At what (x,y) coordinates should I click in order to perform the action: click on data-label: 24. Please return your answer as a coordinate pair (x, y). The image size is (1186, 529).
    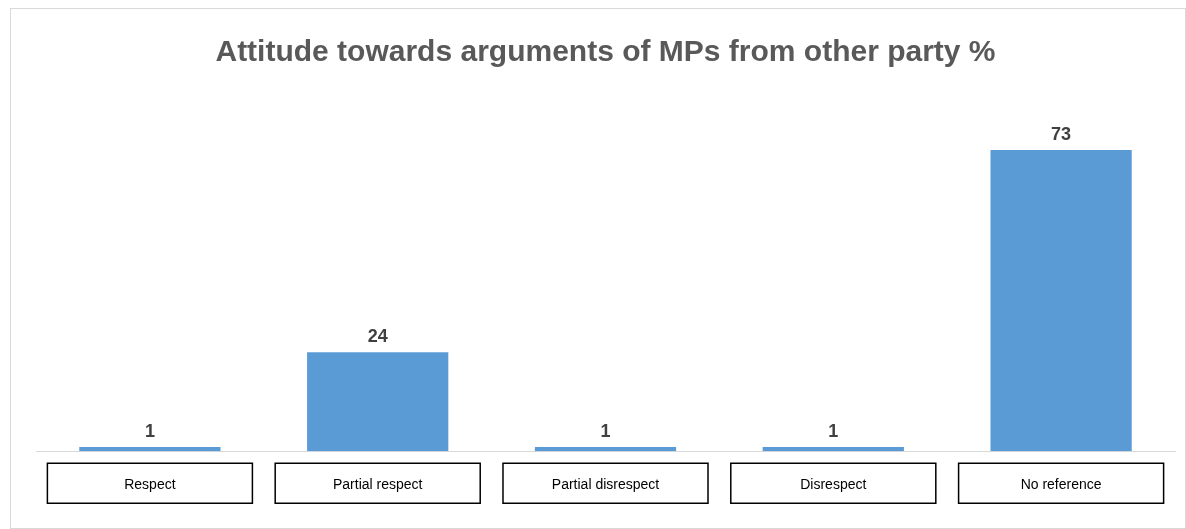
    Looking at the image, I should click on (377, 336).